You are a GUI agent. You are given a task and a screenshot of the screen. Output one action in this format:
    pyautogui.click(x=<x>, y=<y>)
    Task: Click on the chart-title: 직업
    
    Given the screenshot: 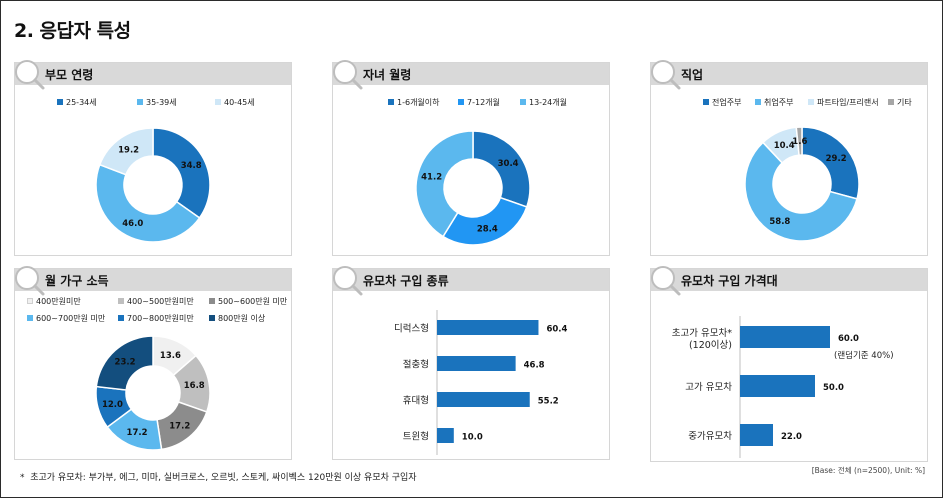 What is the action you would take?
    pyautogui.click(x=692, y=75)
    